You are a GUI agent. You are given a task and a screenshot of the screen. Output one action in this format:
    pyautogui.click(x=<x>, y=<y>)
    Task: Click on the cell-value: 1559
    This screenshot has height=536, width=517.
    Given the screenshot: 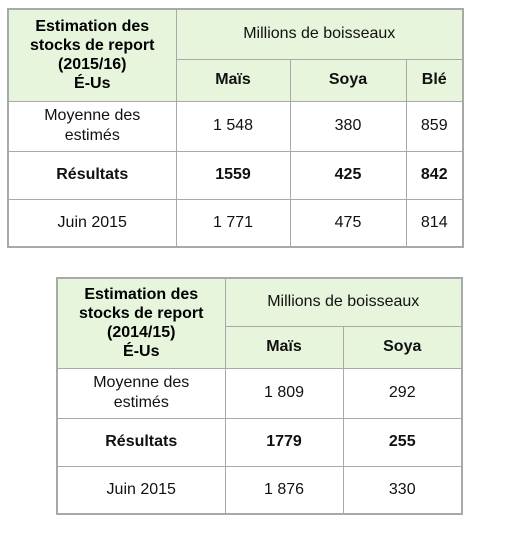 What is the action you would take?
    pyautogui.click(x=233, y=175)
    